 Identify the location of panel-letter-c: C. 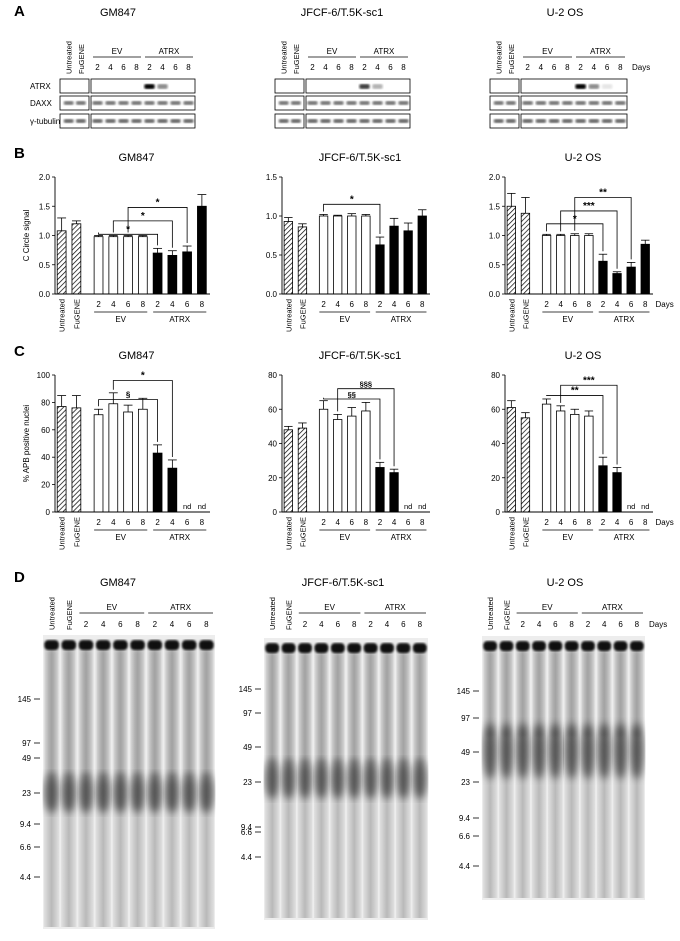
(19, 351).